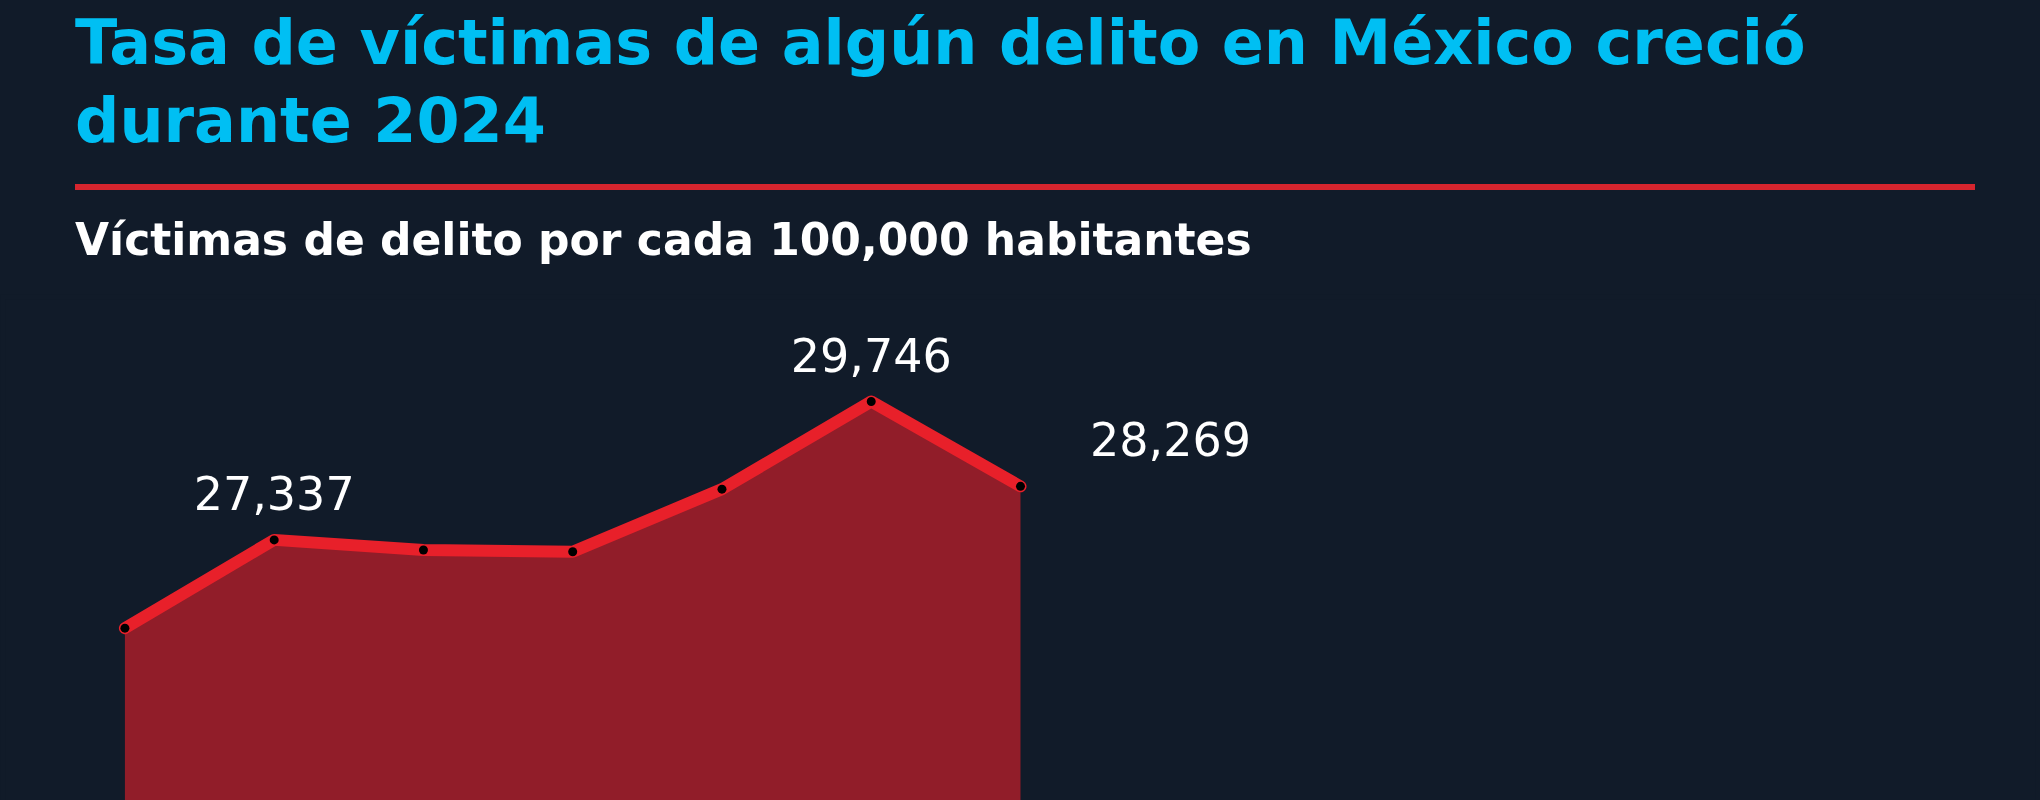  I want to click on data-label: 29,746, so click(871, 355).